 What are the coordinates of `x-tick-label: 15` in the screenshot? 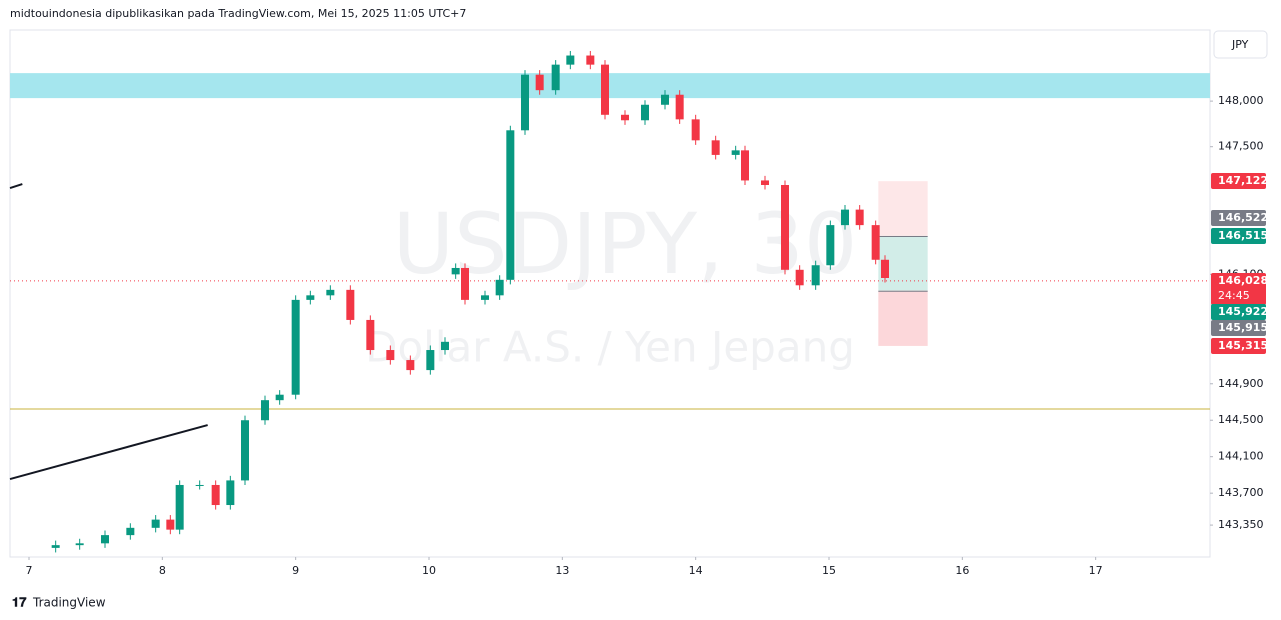 It's located at (829, 570).